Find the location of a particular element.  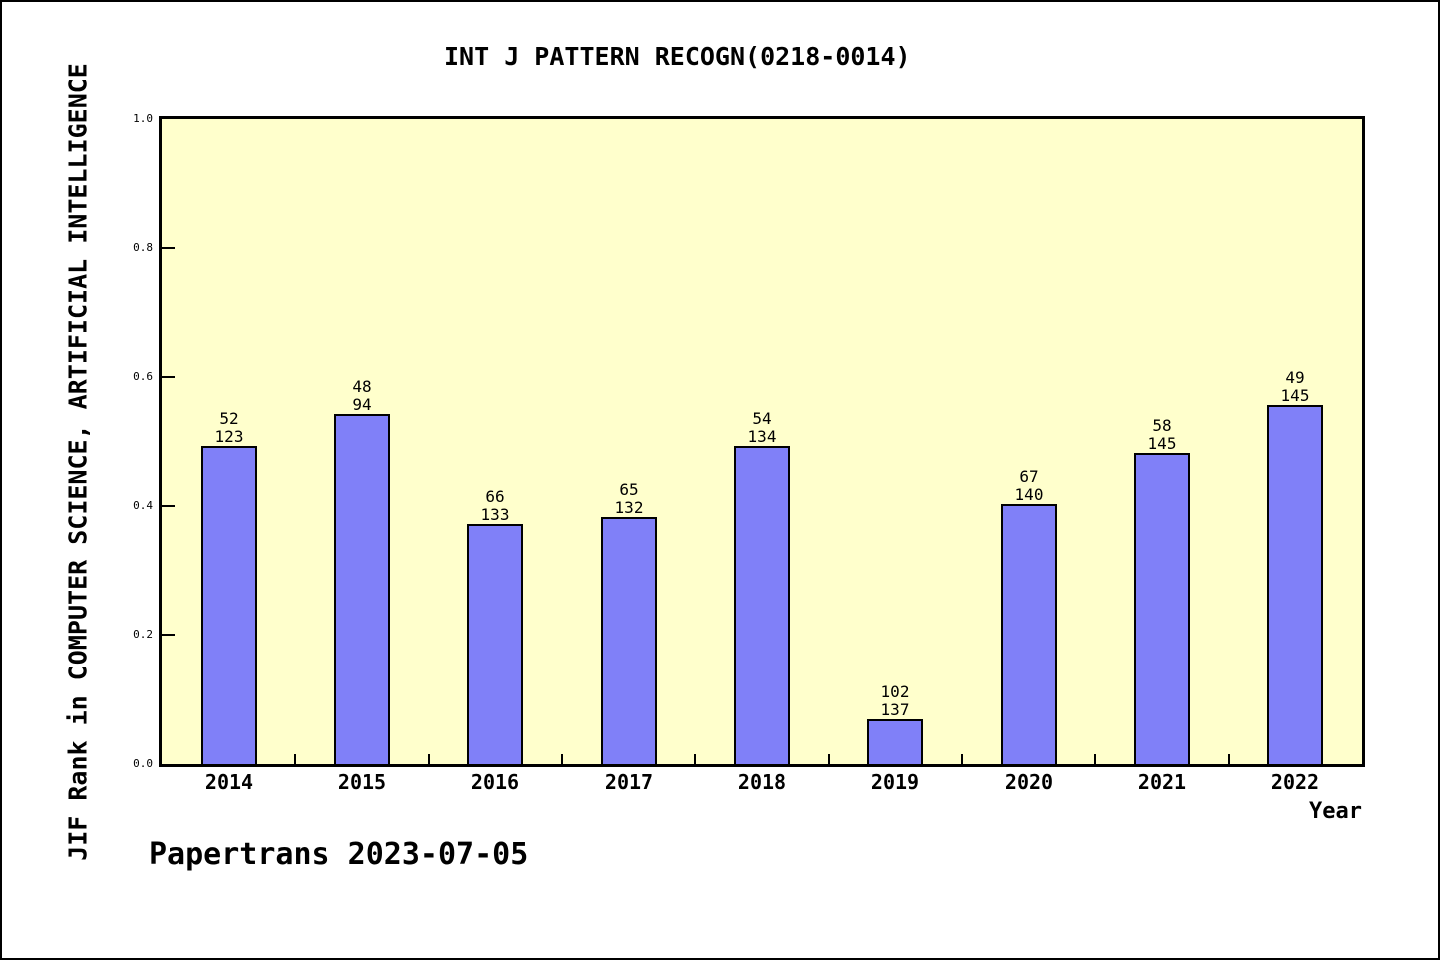

bar-value-label-2015: 48 94 is located at coordinates (362, 396).